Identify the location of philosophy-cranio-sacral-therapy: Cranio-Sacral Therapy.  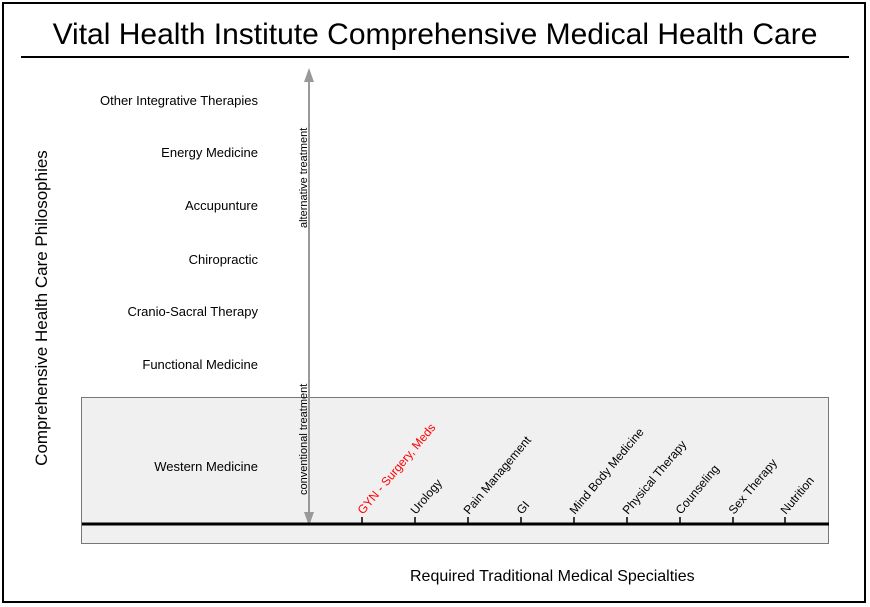
(192, 311).